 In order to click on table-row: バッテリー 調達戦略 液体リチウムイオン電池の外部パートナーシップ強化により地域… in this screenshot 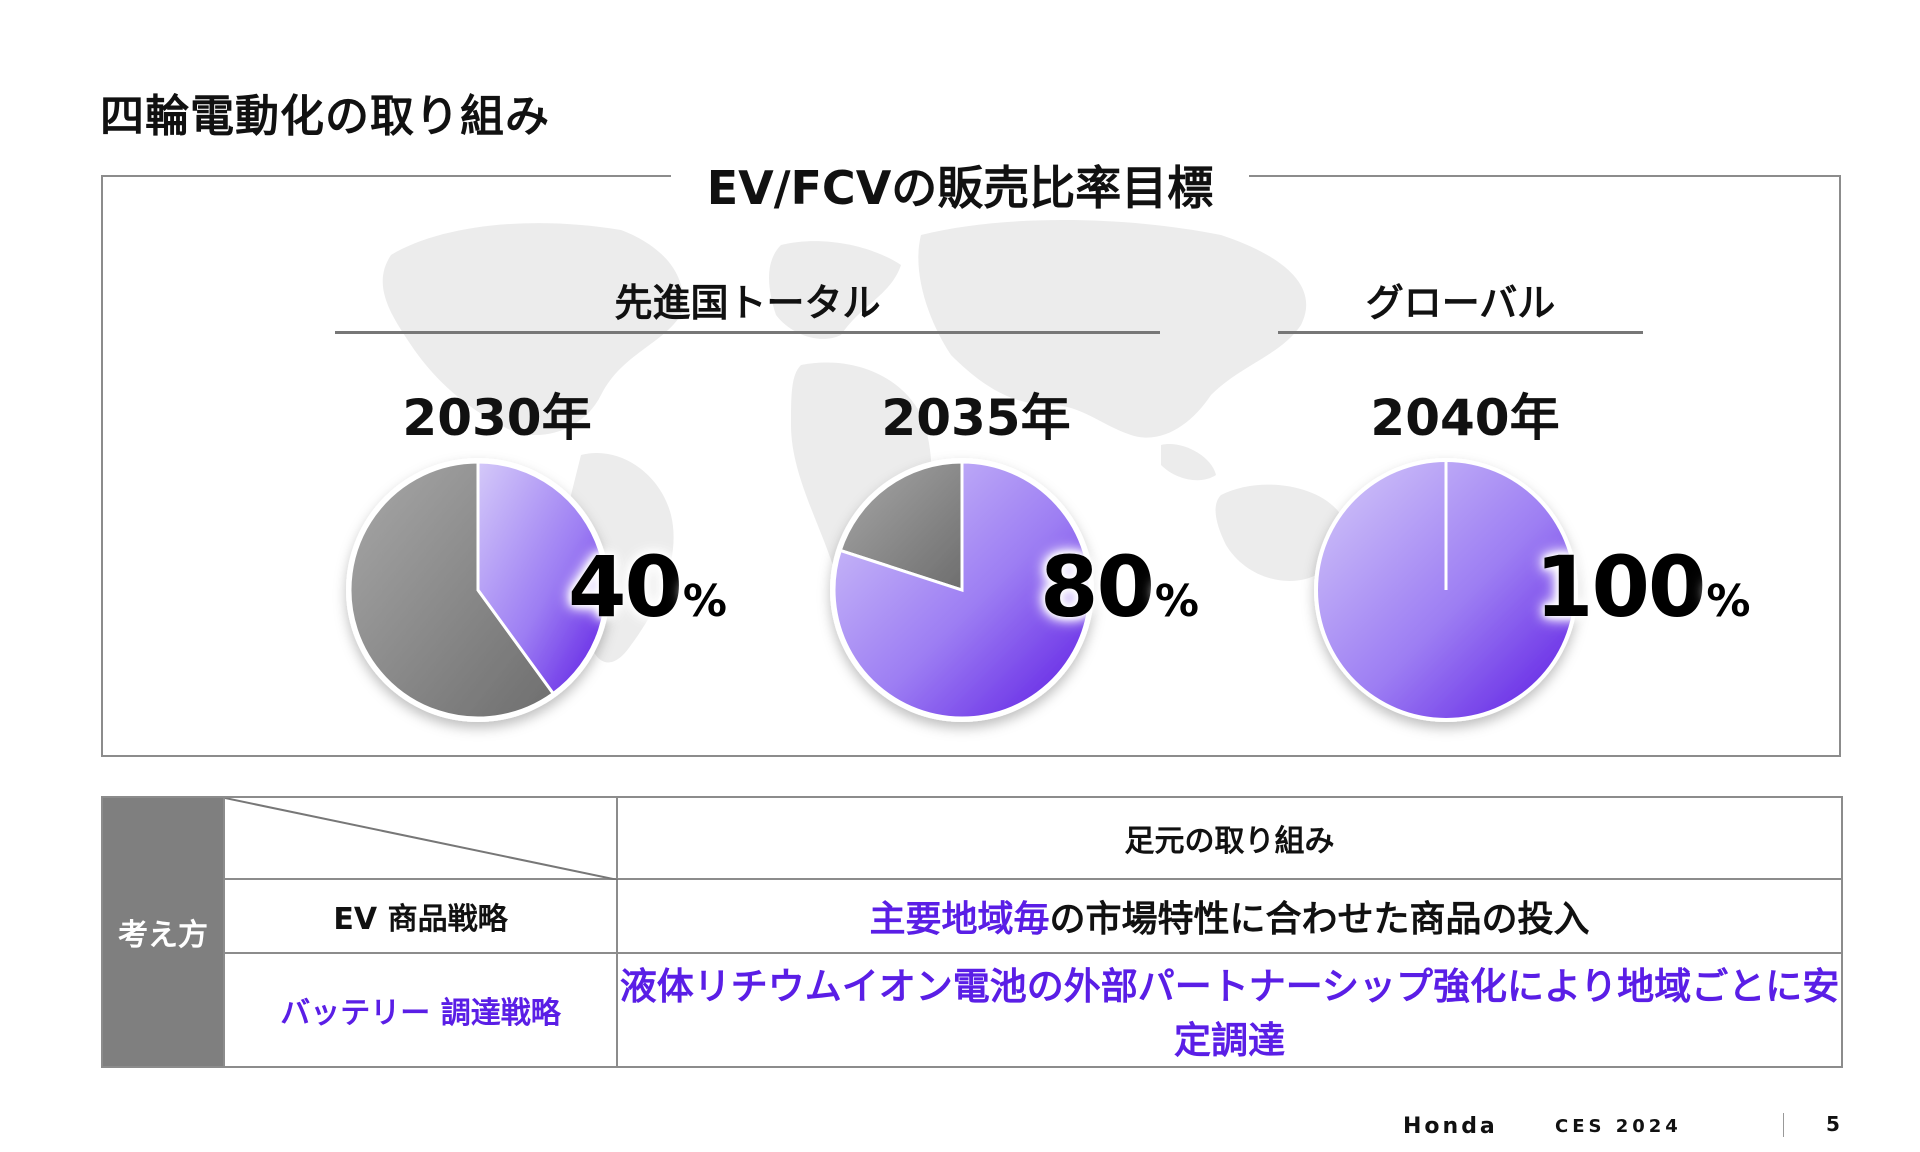, I will do `click(972, 1010)`.